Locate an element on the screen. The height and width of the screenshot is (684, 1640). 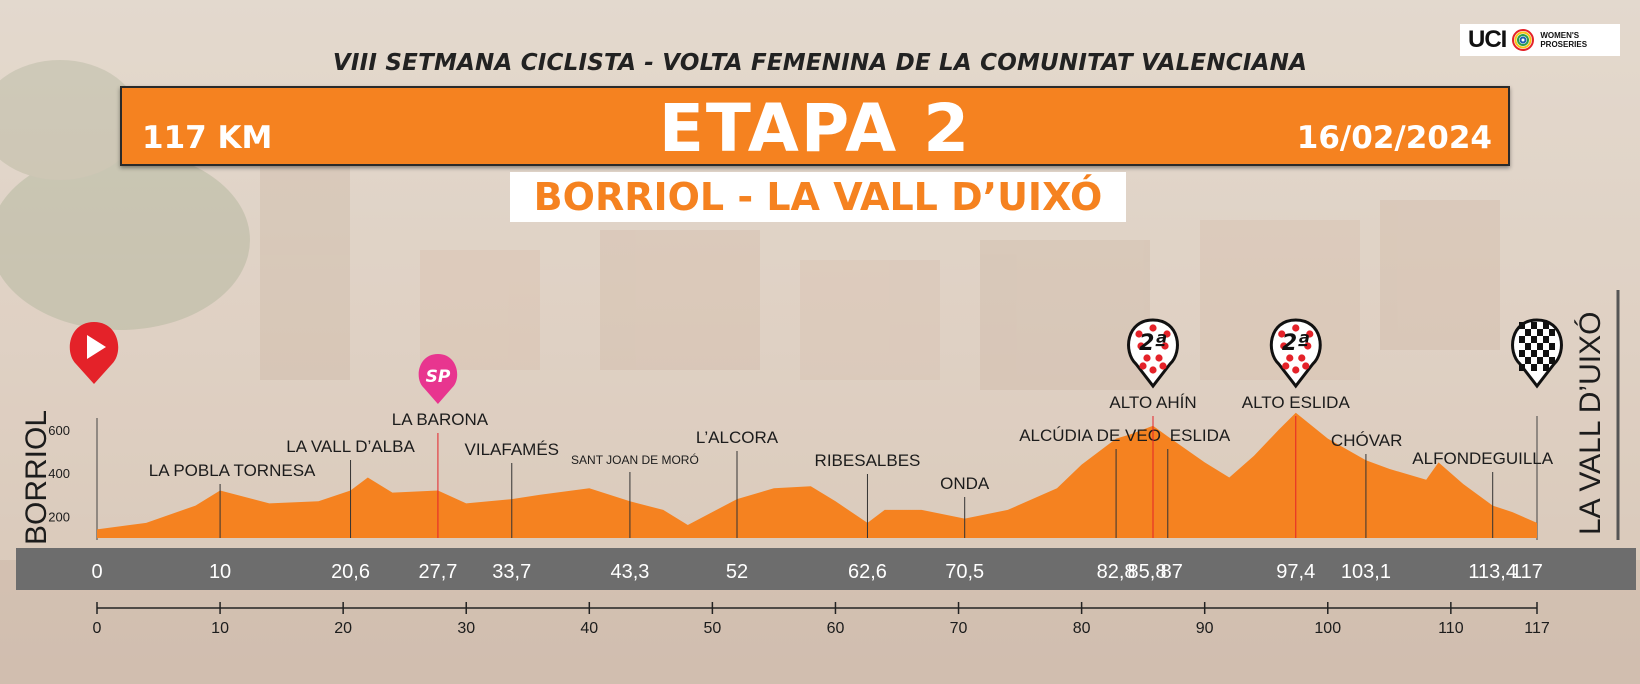
waypoint-label: L’ALCORA is located at coordinates (737, 437).